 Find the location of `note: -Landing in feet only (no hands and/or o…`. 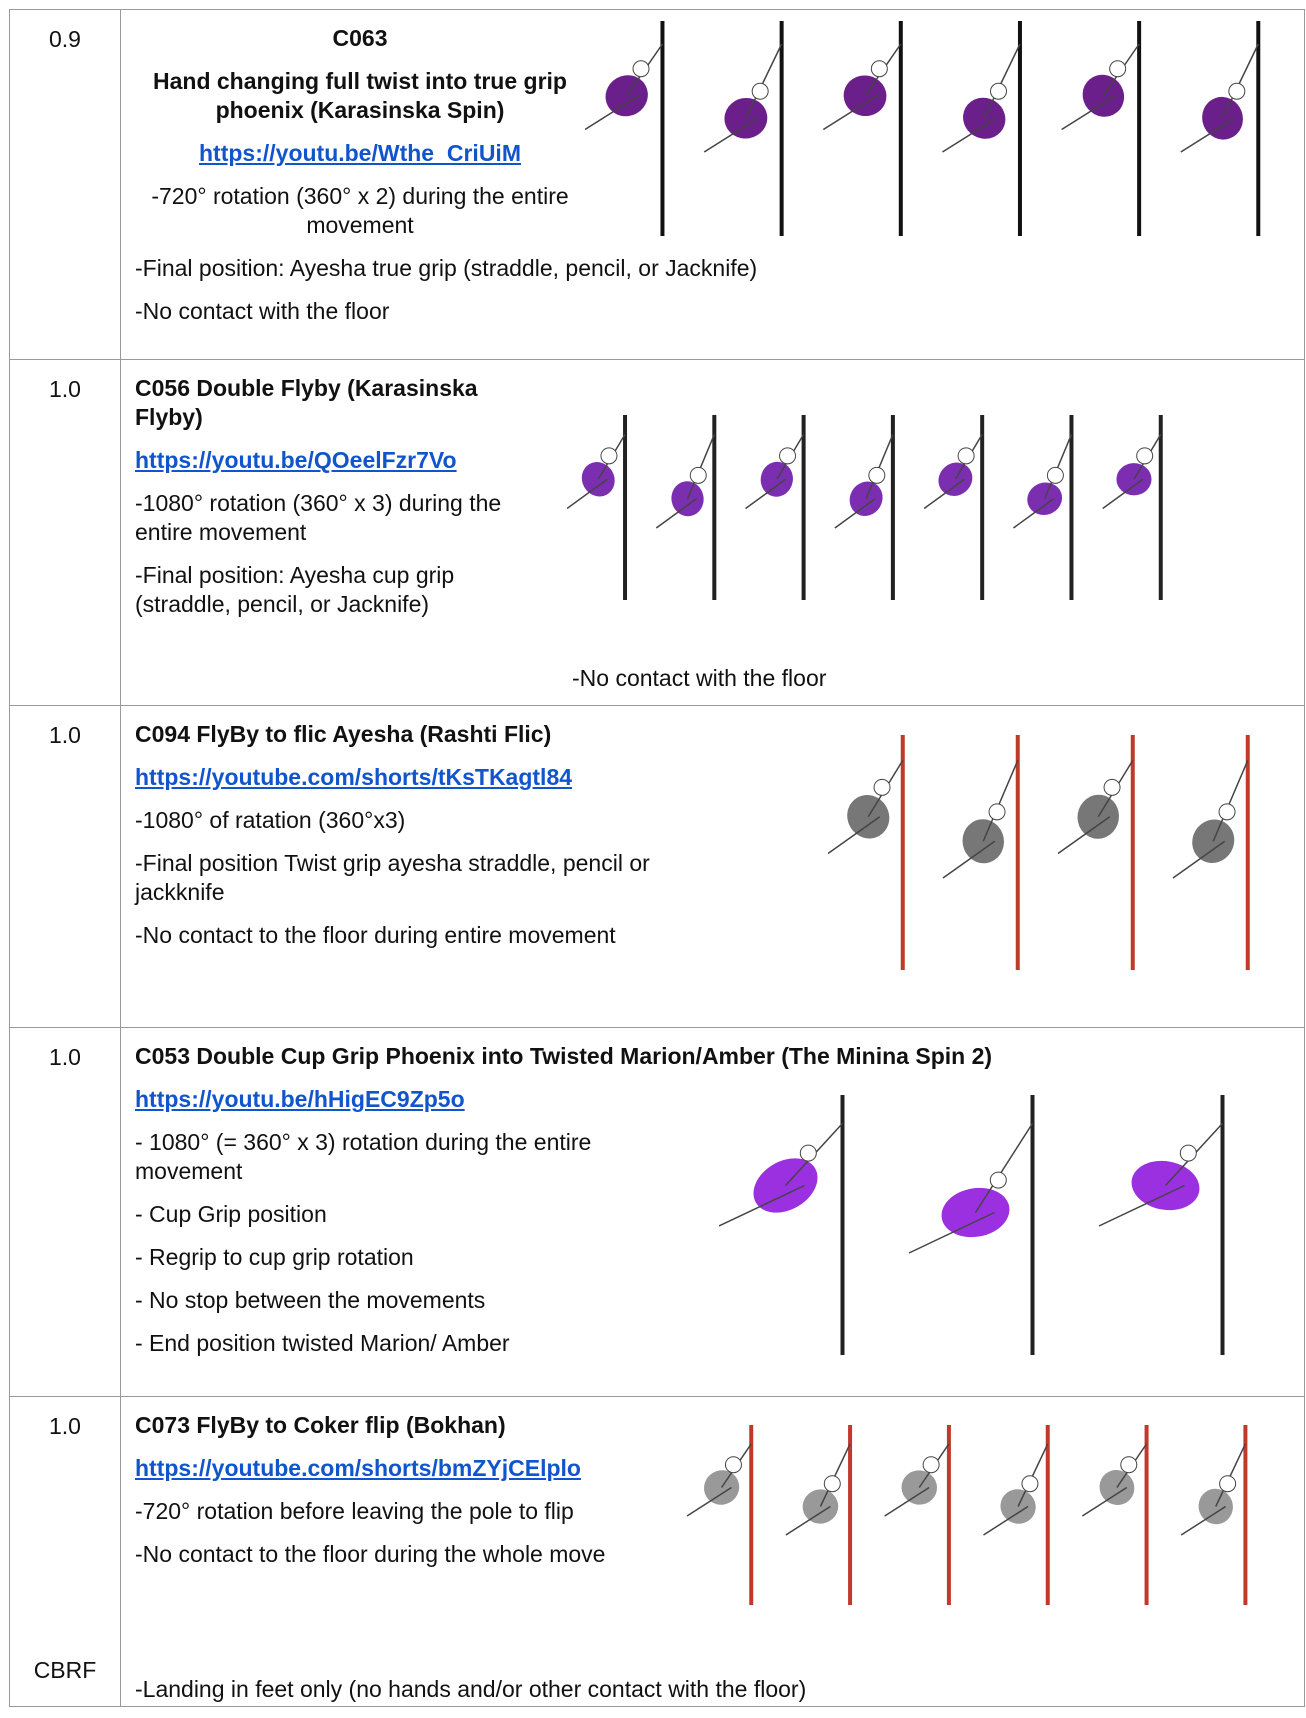

note: -Landing in feet only (no hands and/or o… is located at coordinates (471, 1689).